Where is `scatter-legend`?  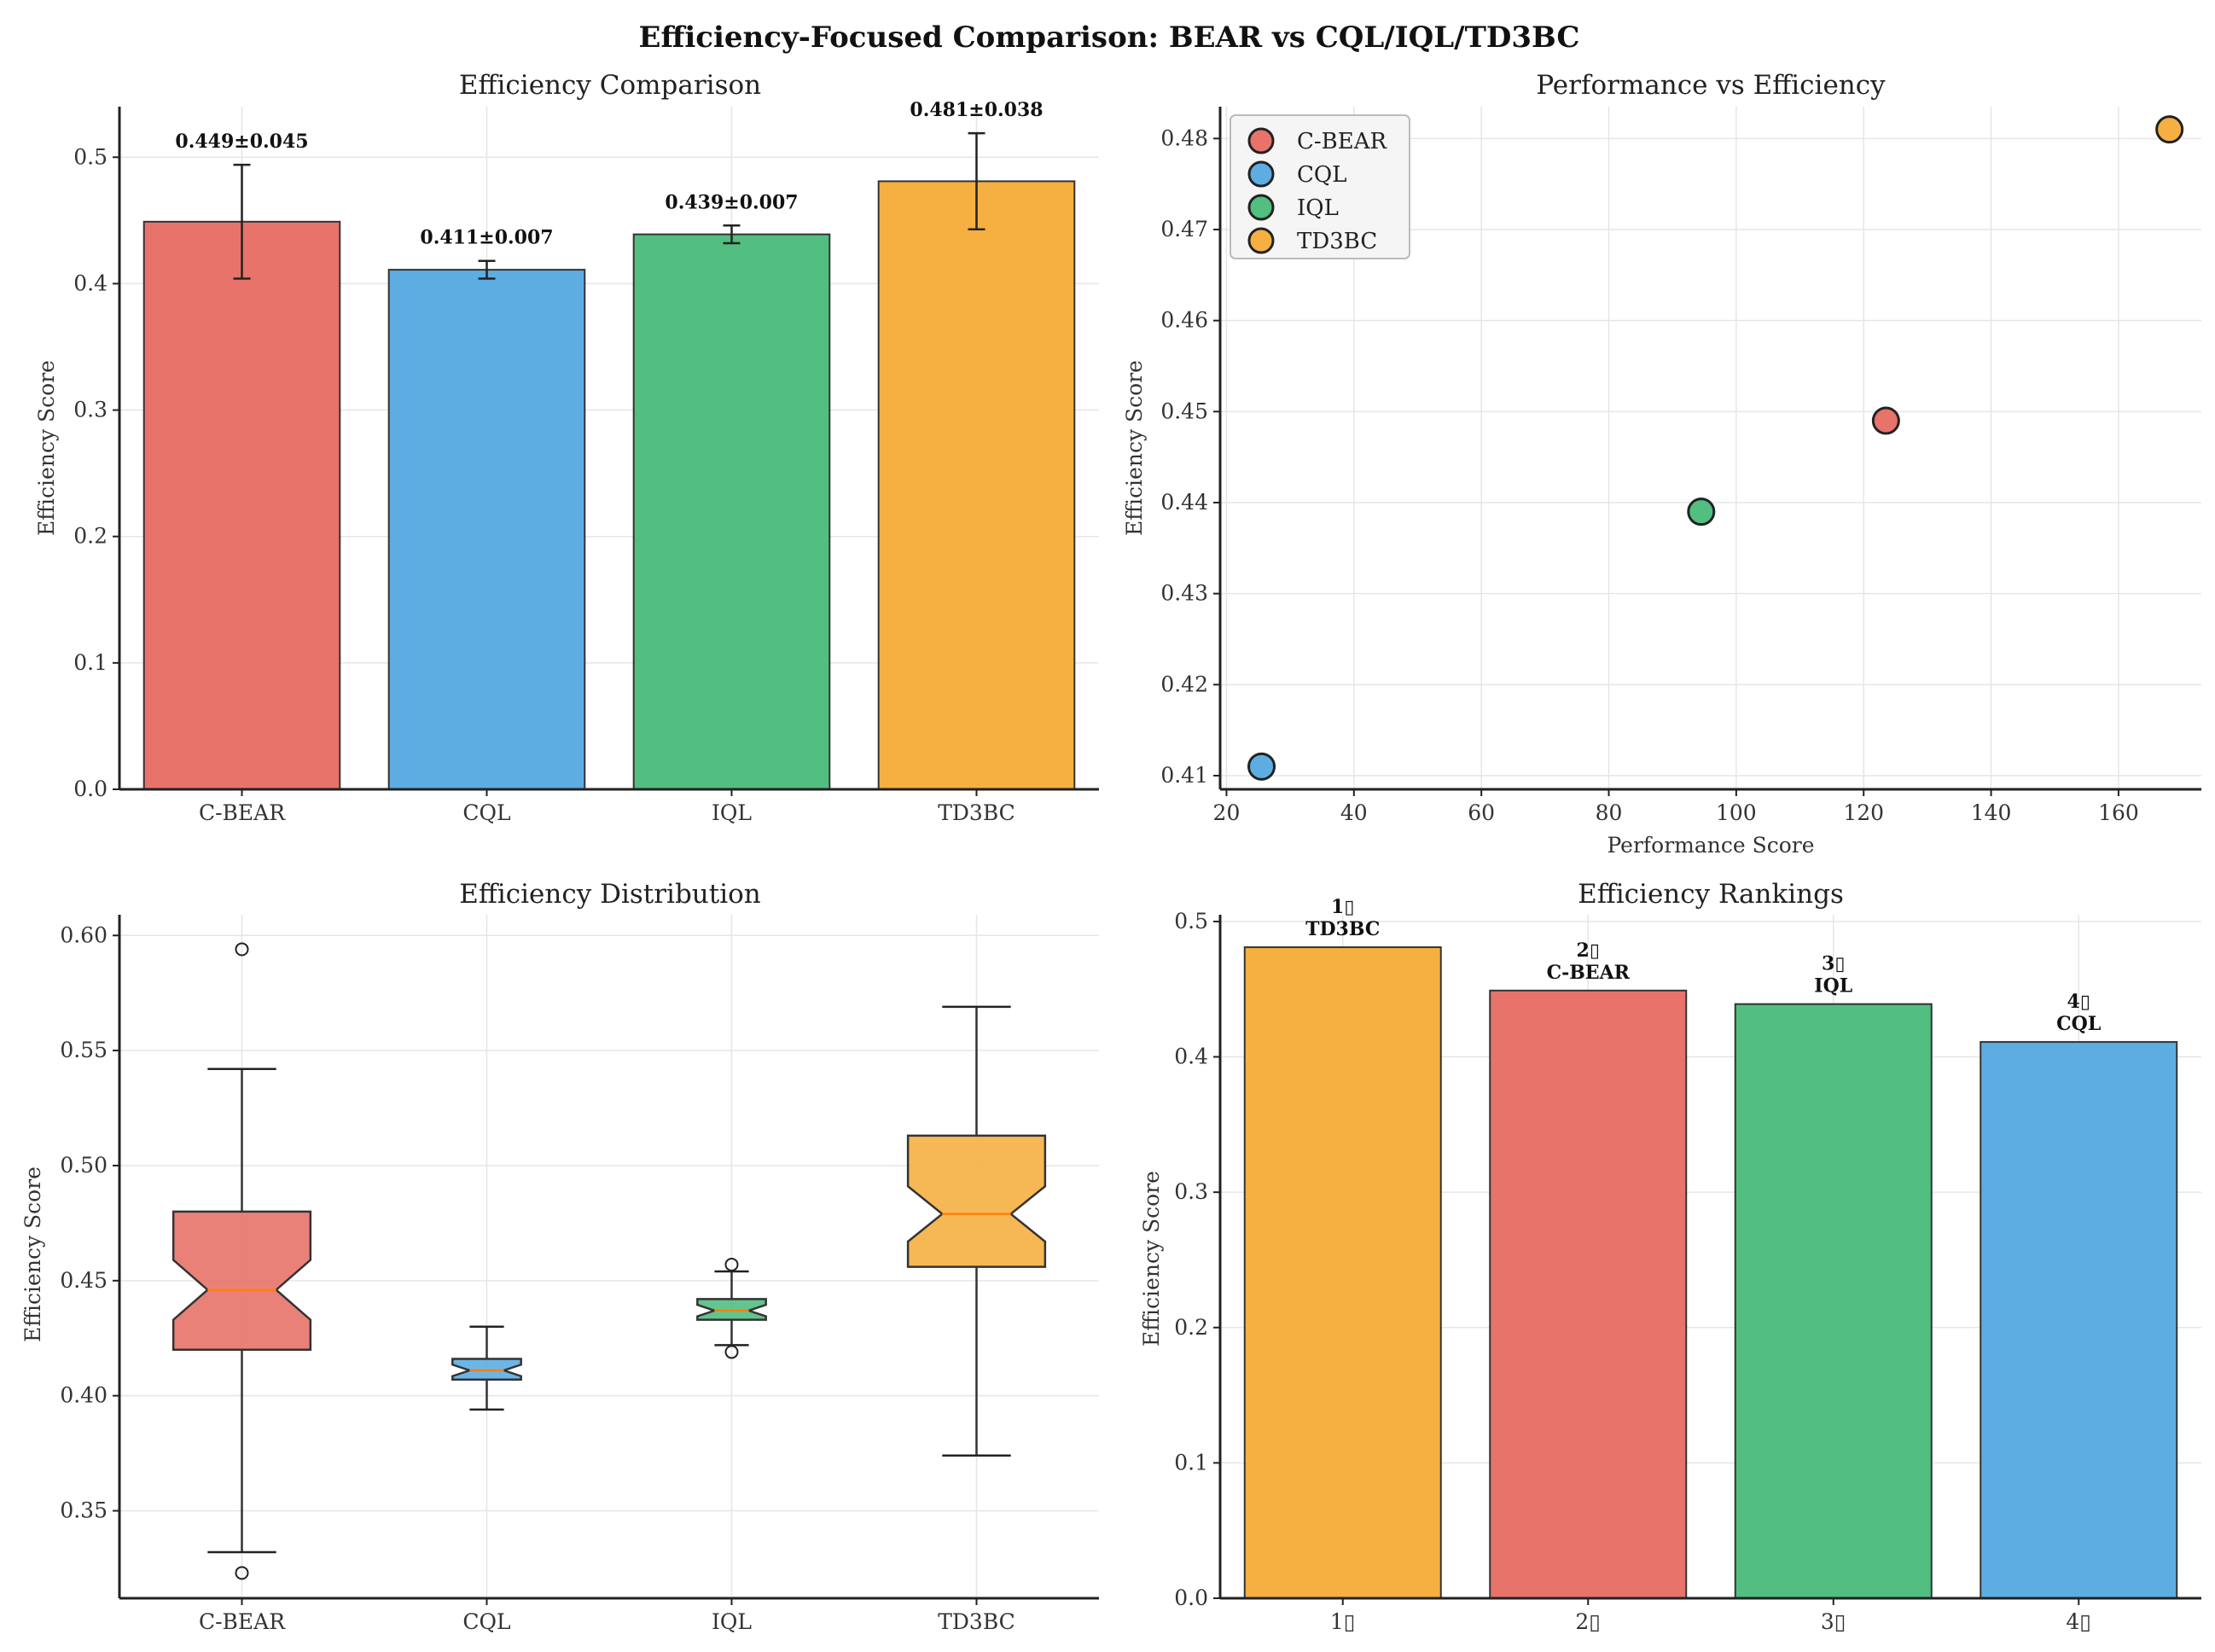
scatter-legend is located at coordinates (1320, 186).